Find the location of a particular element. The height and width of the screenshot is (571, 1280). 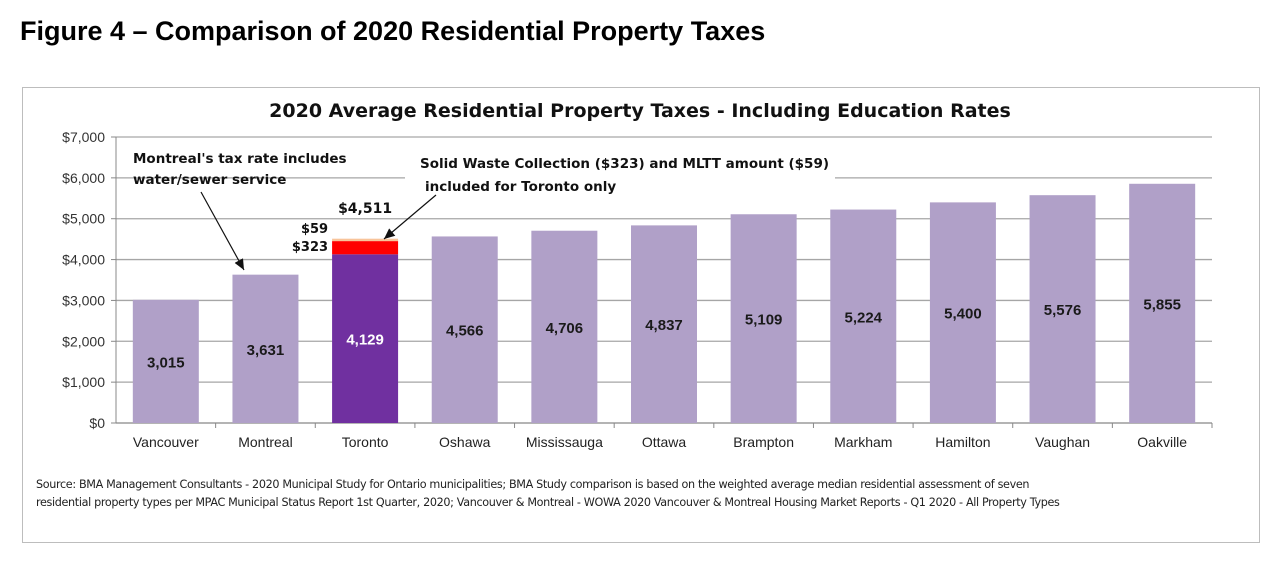

x-tick-label: Ottawa is located at coordinates (664, 442).